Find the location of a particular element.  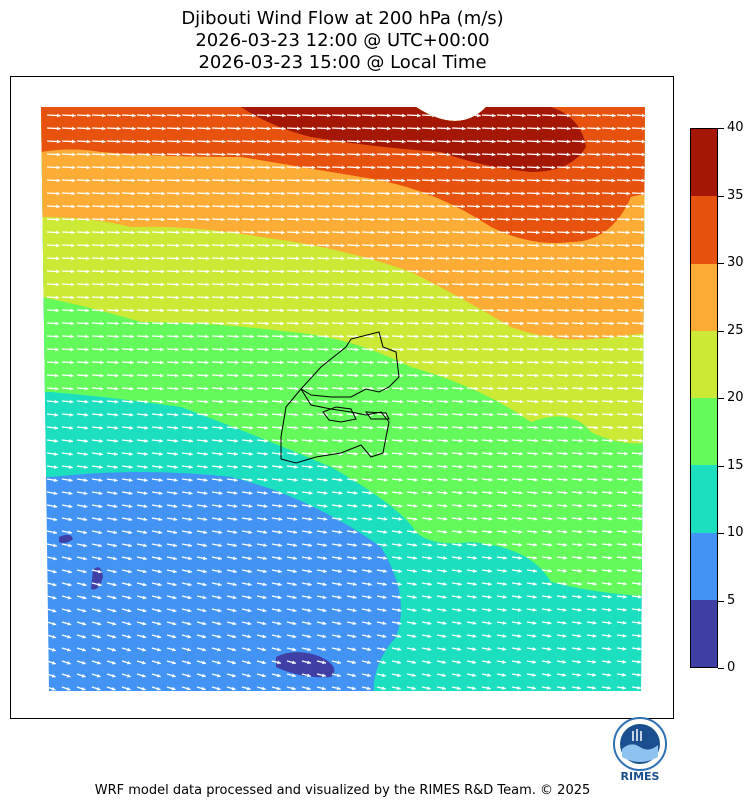

colorbar-segment is located at coordinates (704, 566).